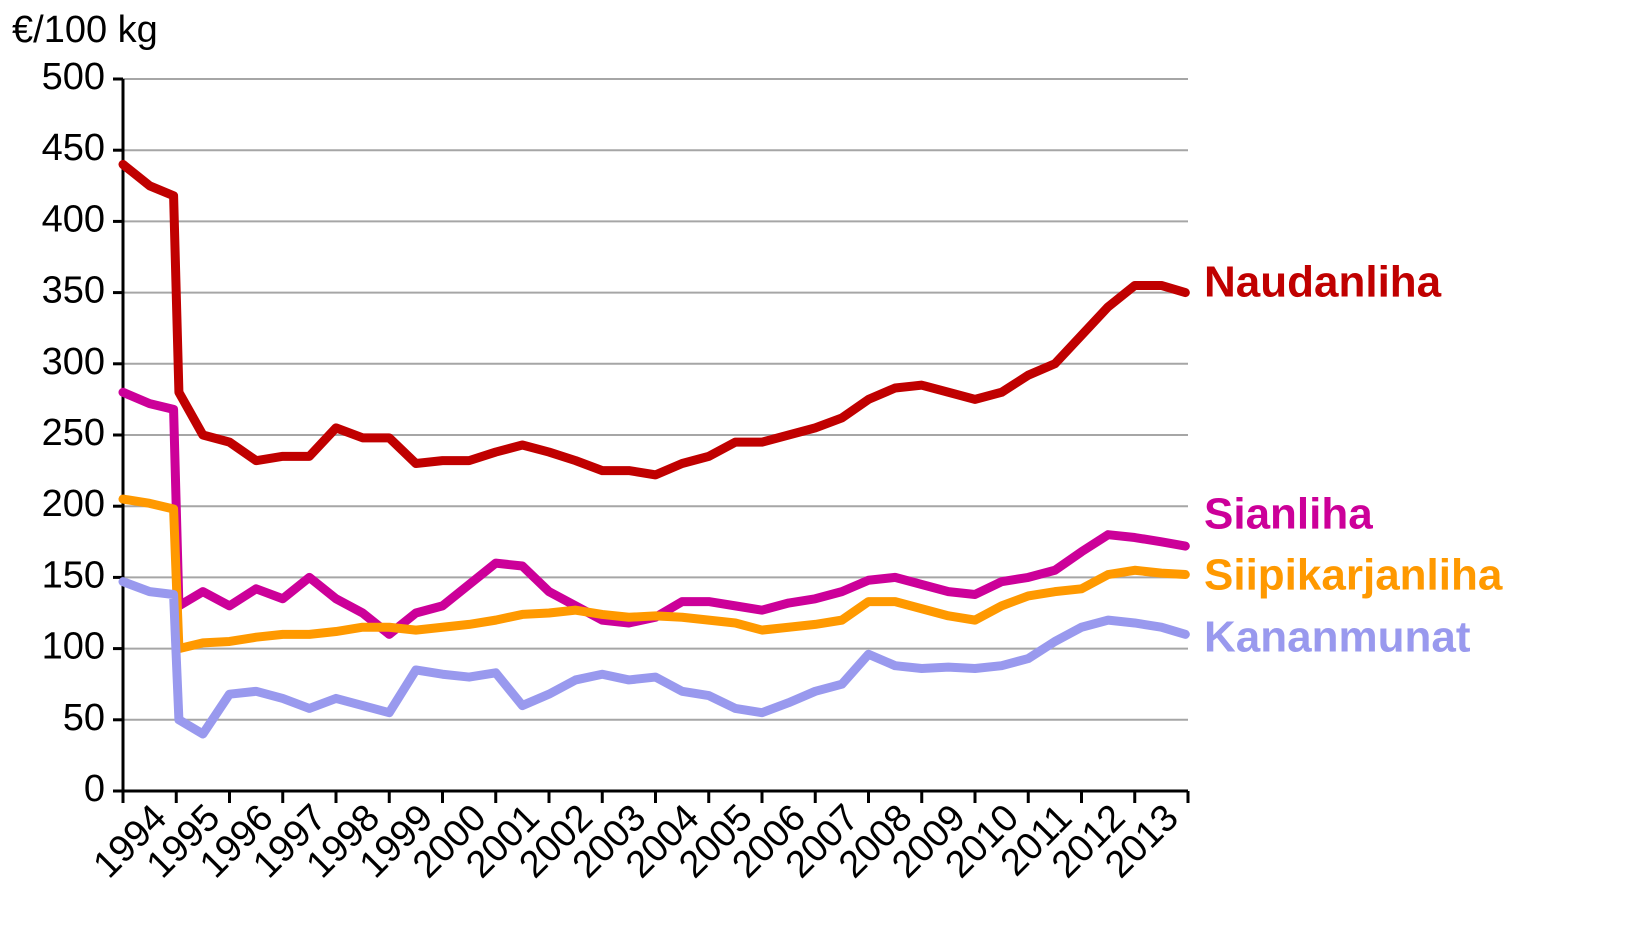  Describe the element at coordinates (73, 362) in the screenshot. I see `y-tick-label: 300` at that location.